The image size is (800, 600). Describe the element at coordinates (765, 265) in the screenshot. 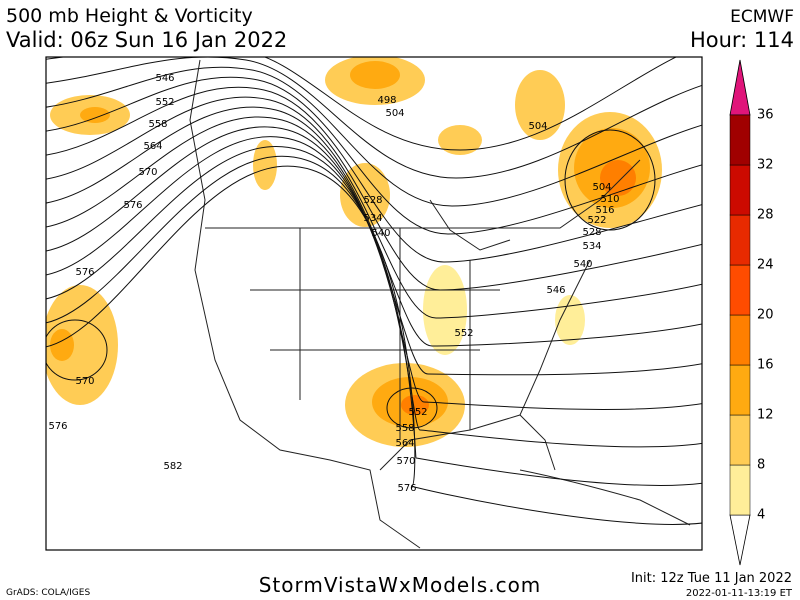

I see `colorbar-label: 24` at that location.